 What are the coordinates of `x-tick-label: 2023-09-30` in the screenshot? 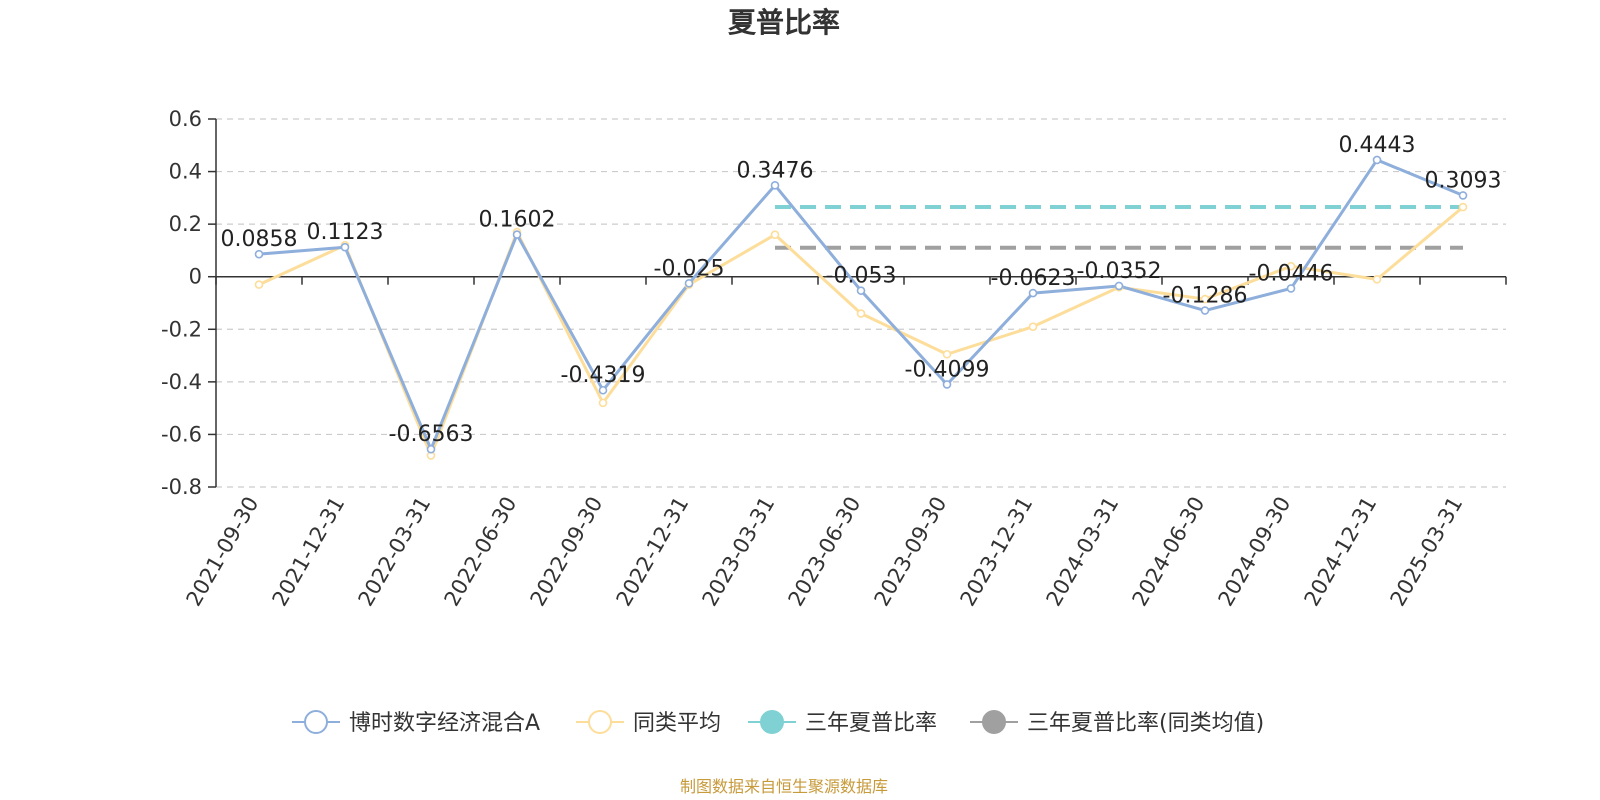 It's located at (911, 552).